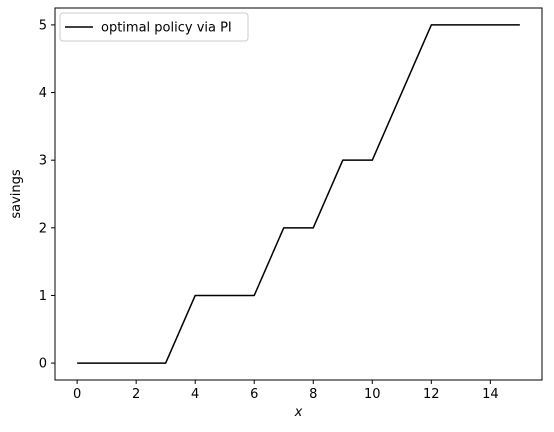 This screenshot has width=554, height=432. What do you see at coordinates (313, 394) in the screenshot?
I see `x-tick-label: 8` at bounding box center [313, 394].